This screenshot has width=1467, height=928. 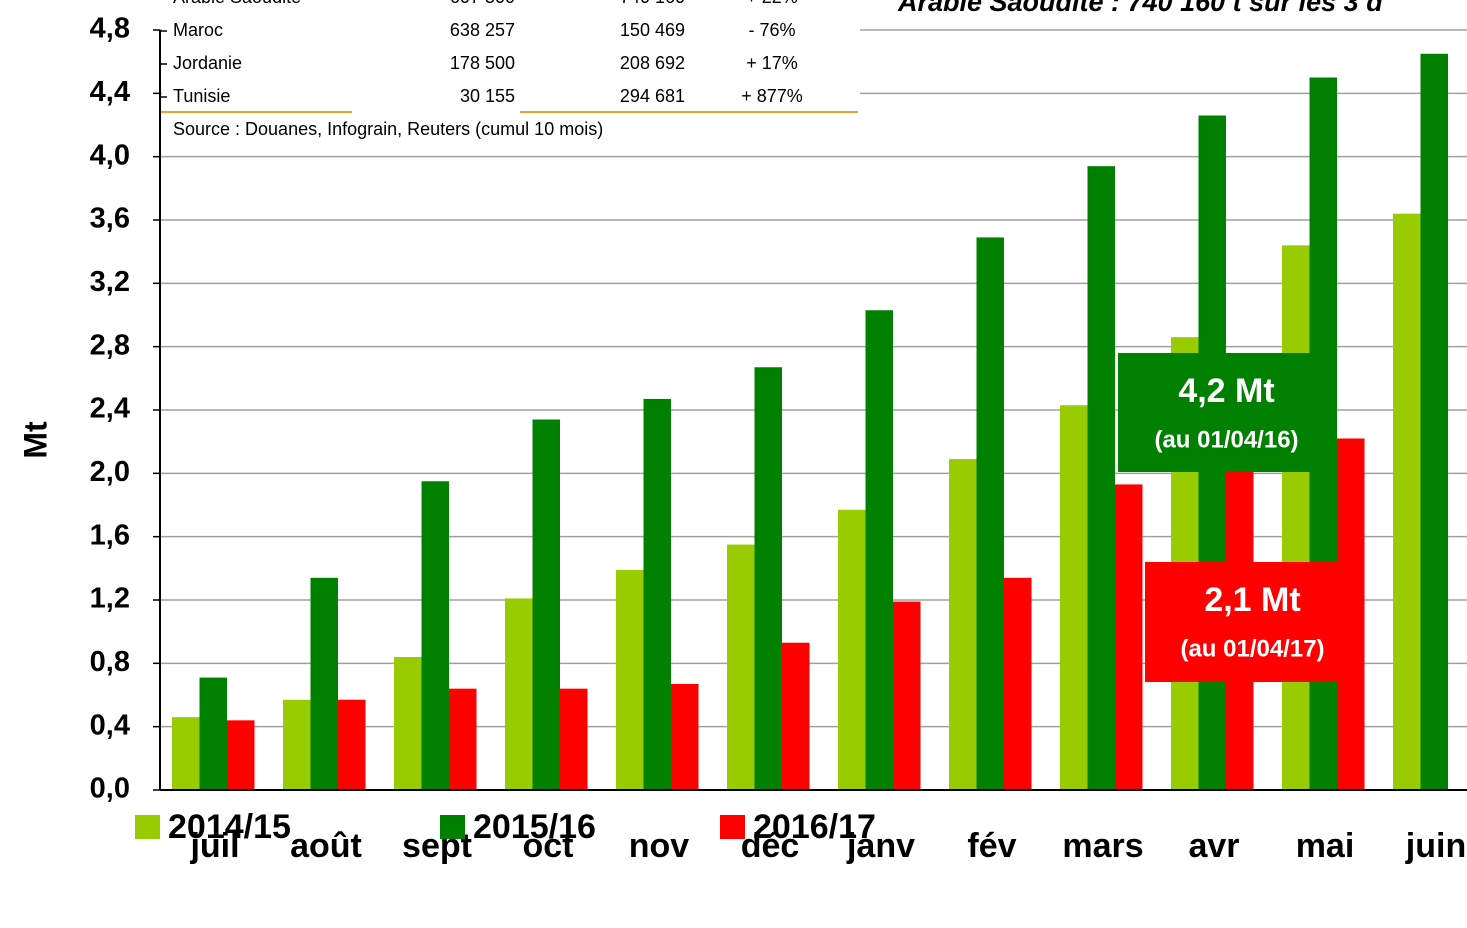 What do you see at coordinates (1252, 600) in the screenshot?
I see `annotation-title: 2,1 Mt` at bounding box center [1252, 600].